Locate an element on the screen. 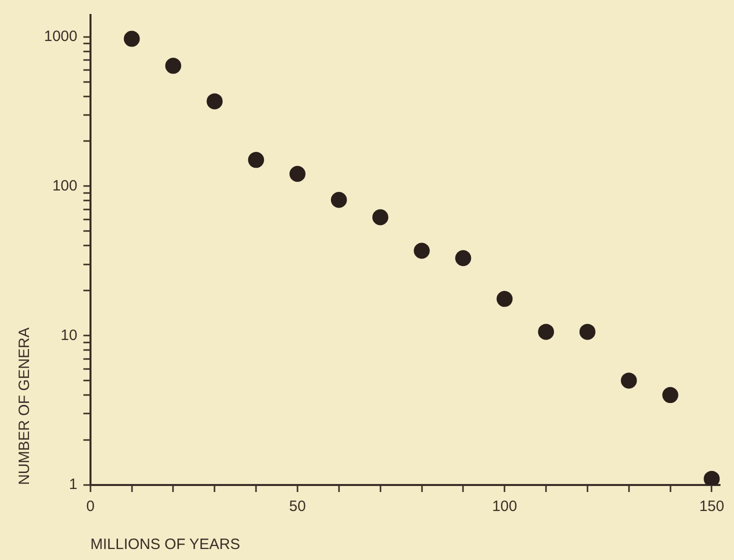  x-axis-title: MILLIONS OF YEARS is located at coordinates (165, 545).